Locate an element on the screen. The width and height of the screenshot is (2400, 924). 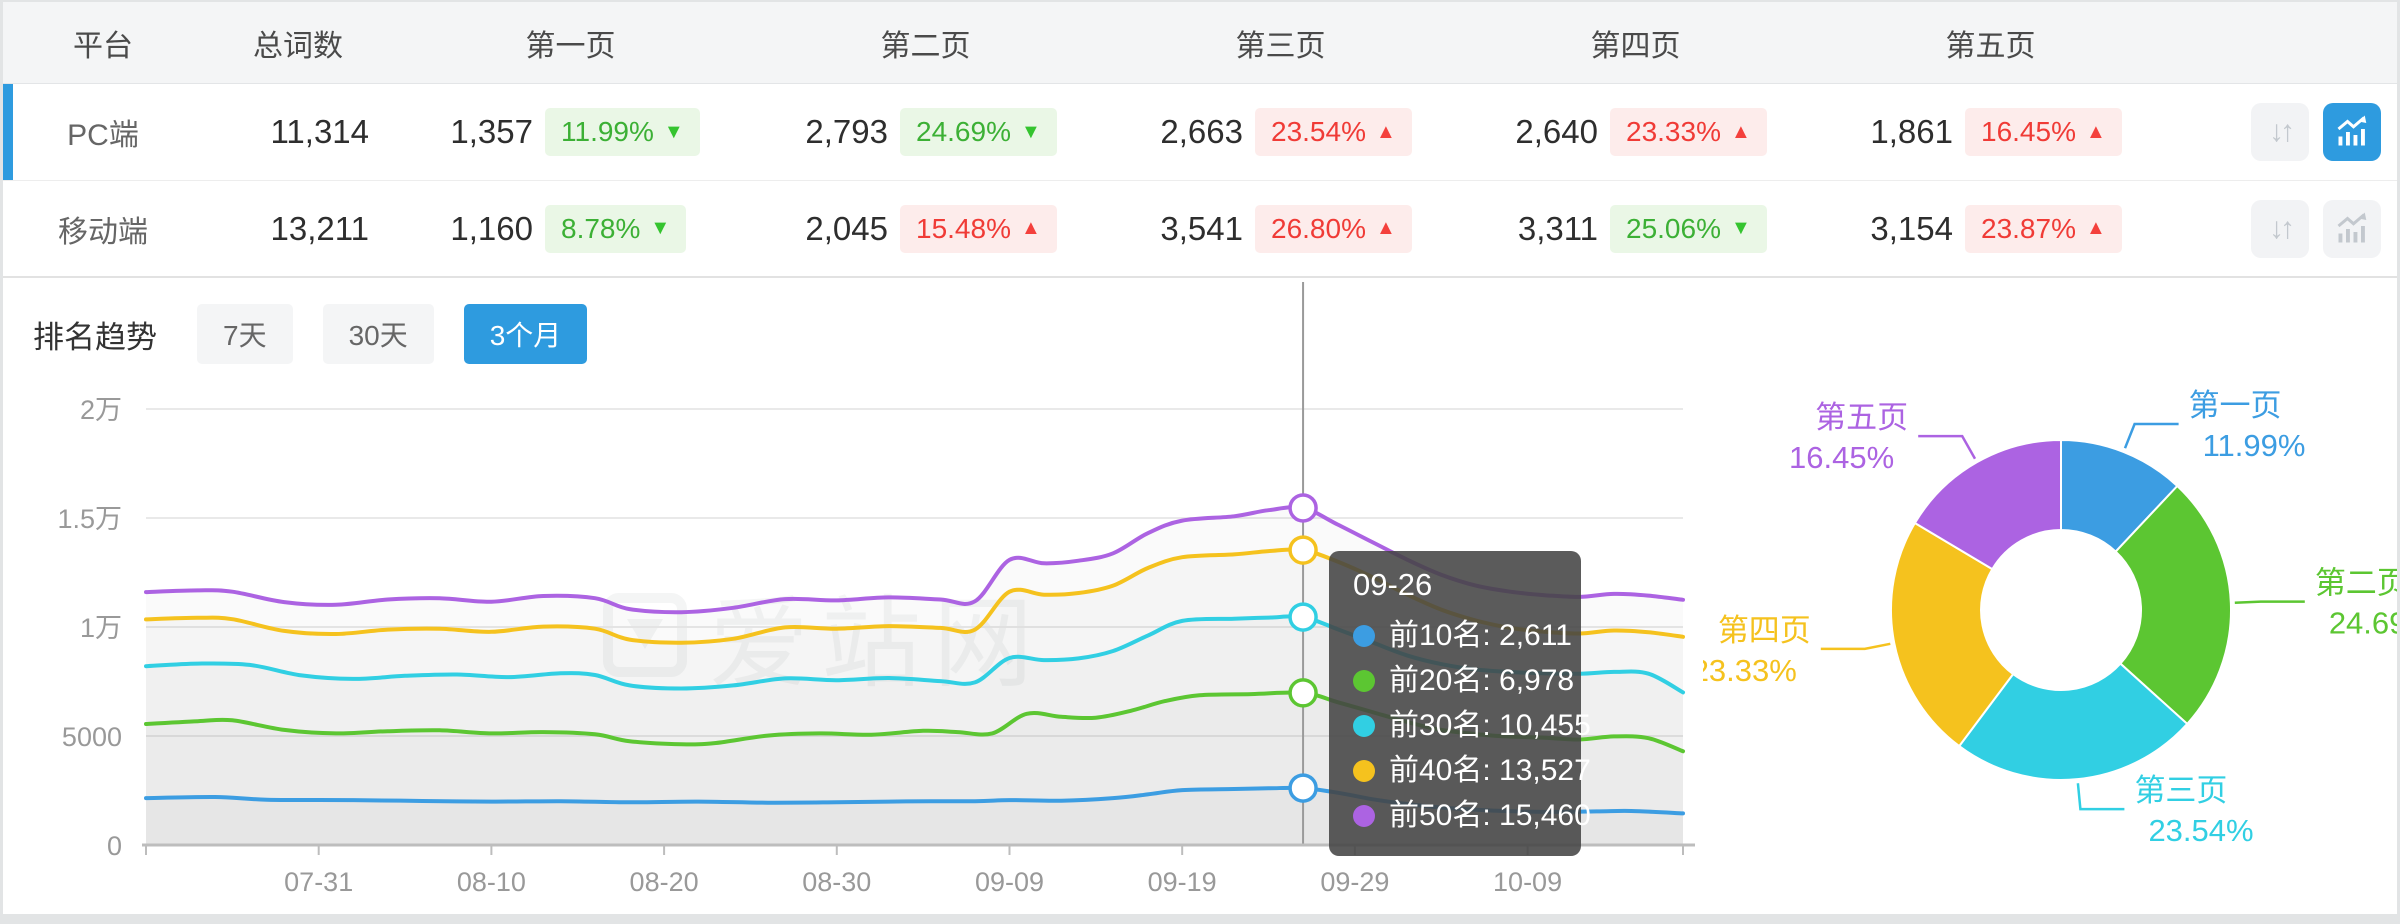
tooltip-item: 前20名: 6,978 is located at coordinates (1463, 680).